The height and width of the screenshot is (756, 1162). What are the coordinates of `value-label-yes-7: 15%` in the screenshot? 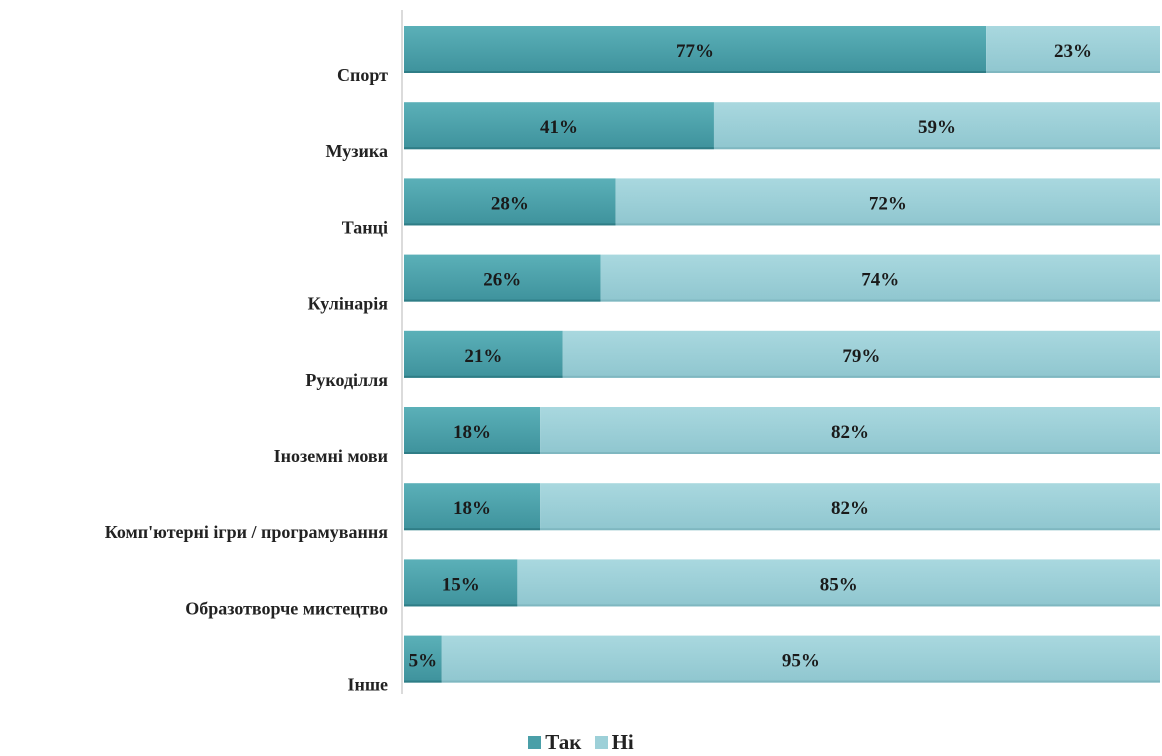 It's located at (461, 584).